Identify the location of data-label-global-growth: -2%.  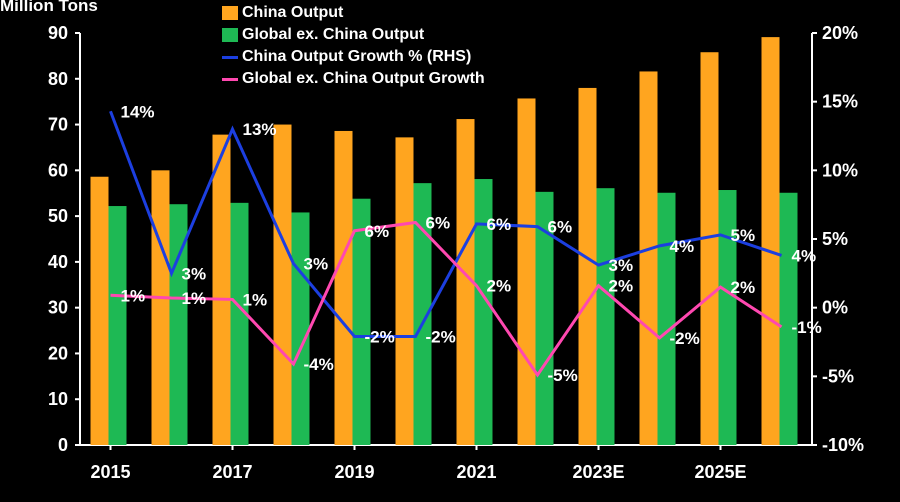
(685, 338).